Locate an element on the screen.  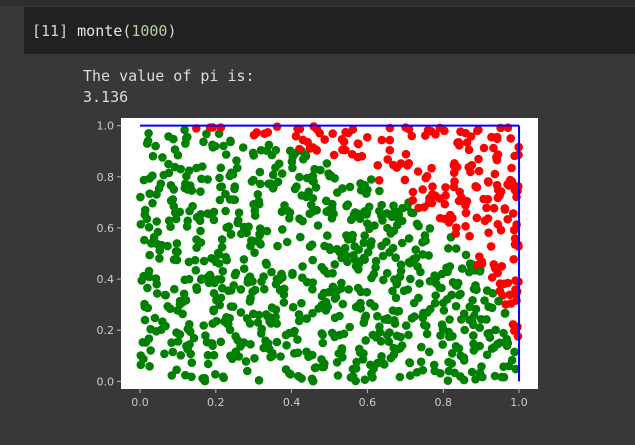
y-tick-label: 1.0 is located at coordinates (106, 126).